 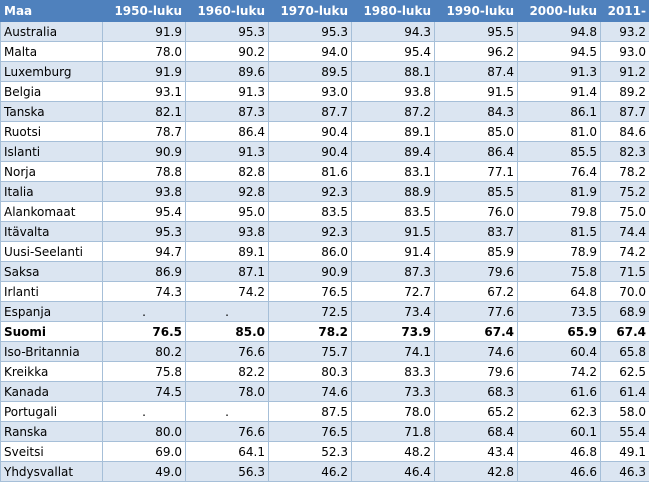 I want to click on value-cell: 92.3, so click(x=310, y=231).